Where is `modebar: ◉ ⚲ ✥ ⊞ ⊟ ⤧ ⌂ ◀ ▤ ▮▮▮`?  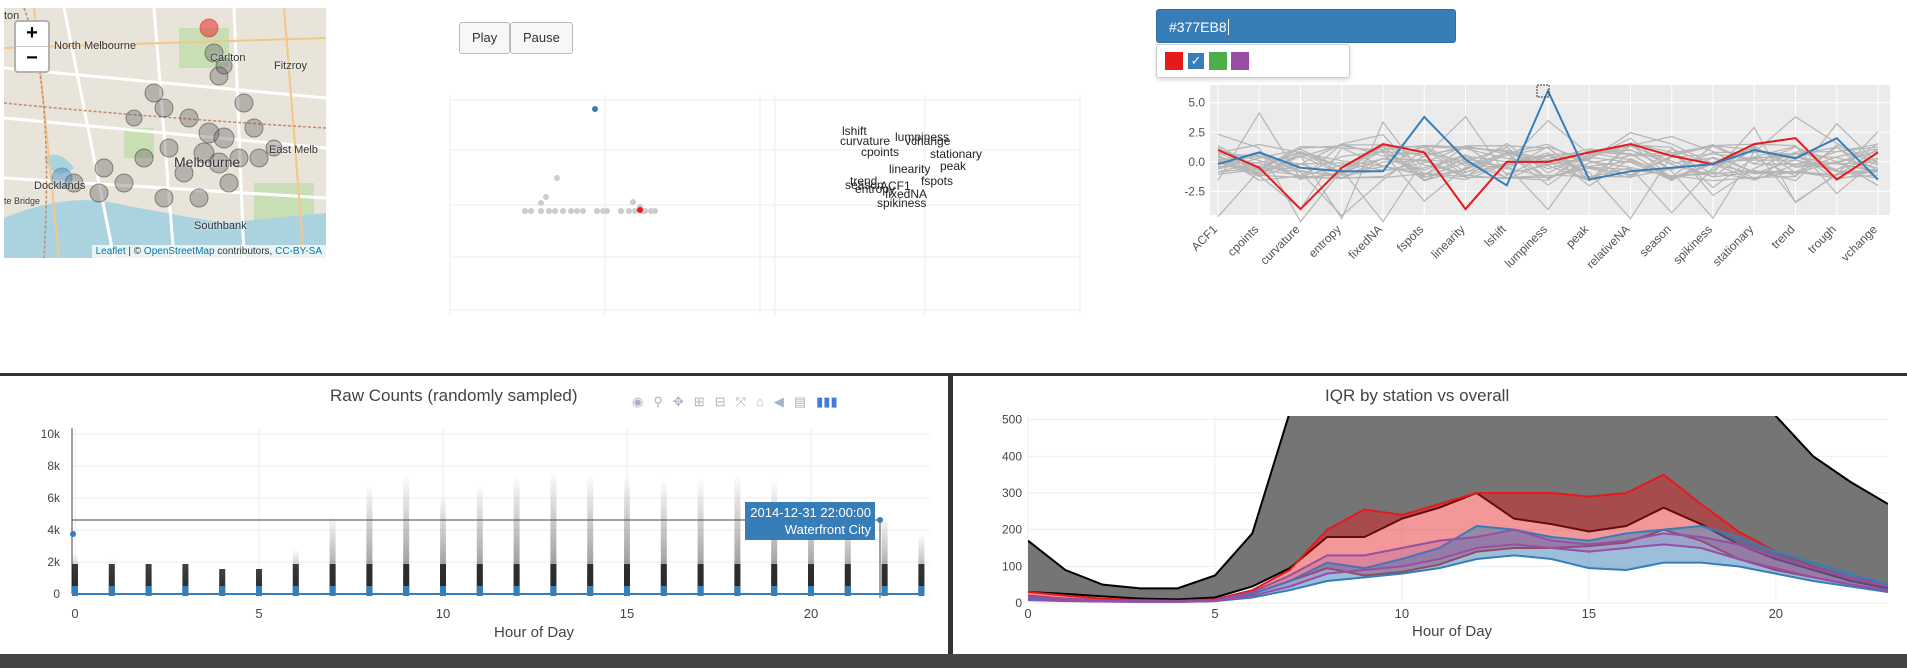
modebar: ◉ ⚲ ✥ ⊞ ⊟ ⤧ ⌂ ◀ ▤ ▮▮▮ is located at coordinates (740, 402).